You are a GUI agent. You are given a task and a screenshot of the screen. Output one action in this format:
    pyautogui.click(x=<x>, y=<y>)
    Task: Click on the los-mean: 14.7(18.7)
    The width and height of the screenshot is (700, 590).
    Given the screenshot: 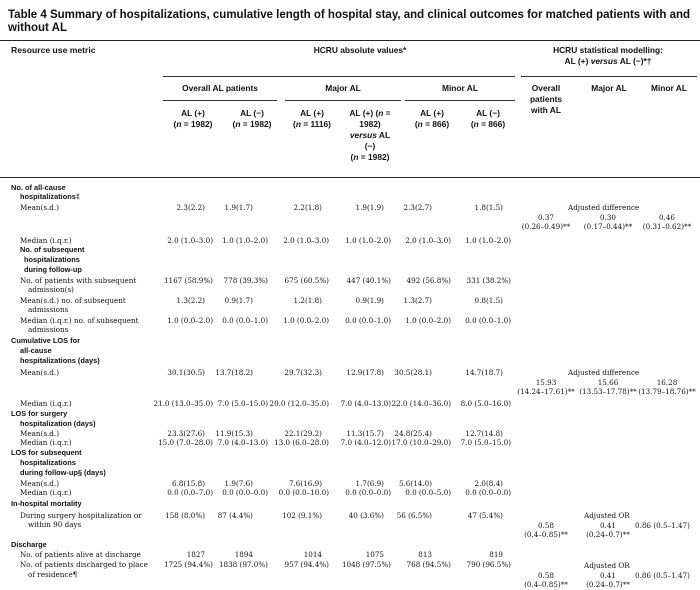 What is the action you would take?
    pyautogui.click(x=484, y=372)
    